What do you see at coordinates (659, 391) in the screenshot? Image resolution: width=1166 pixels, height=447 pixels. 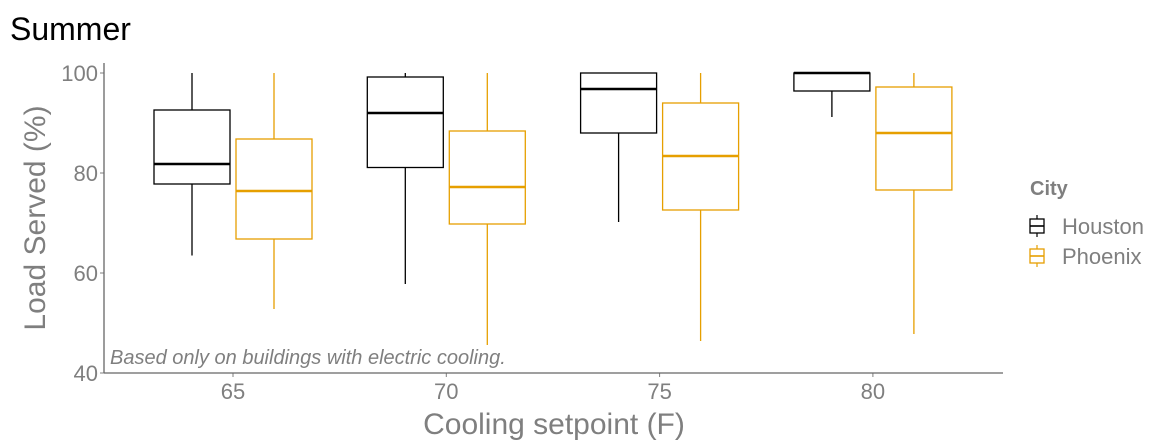 I see `x-tick-label: 75` at bounding box center [659, 391].